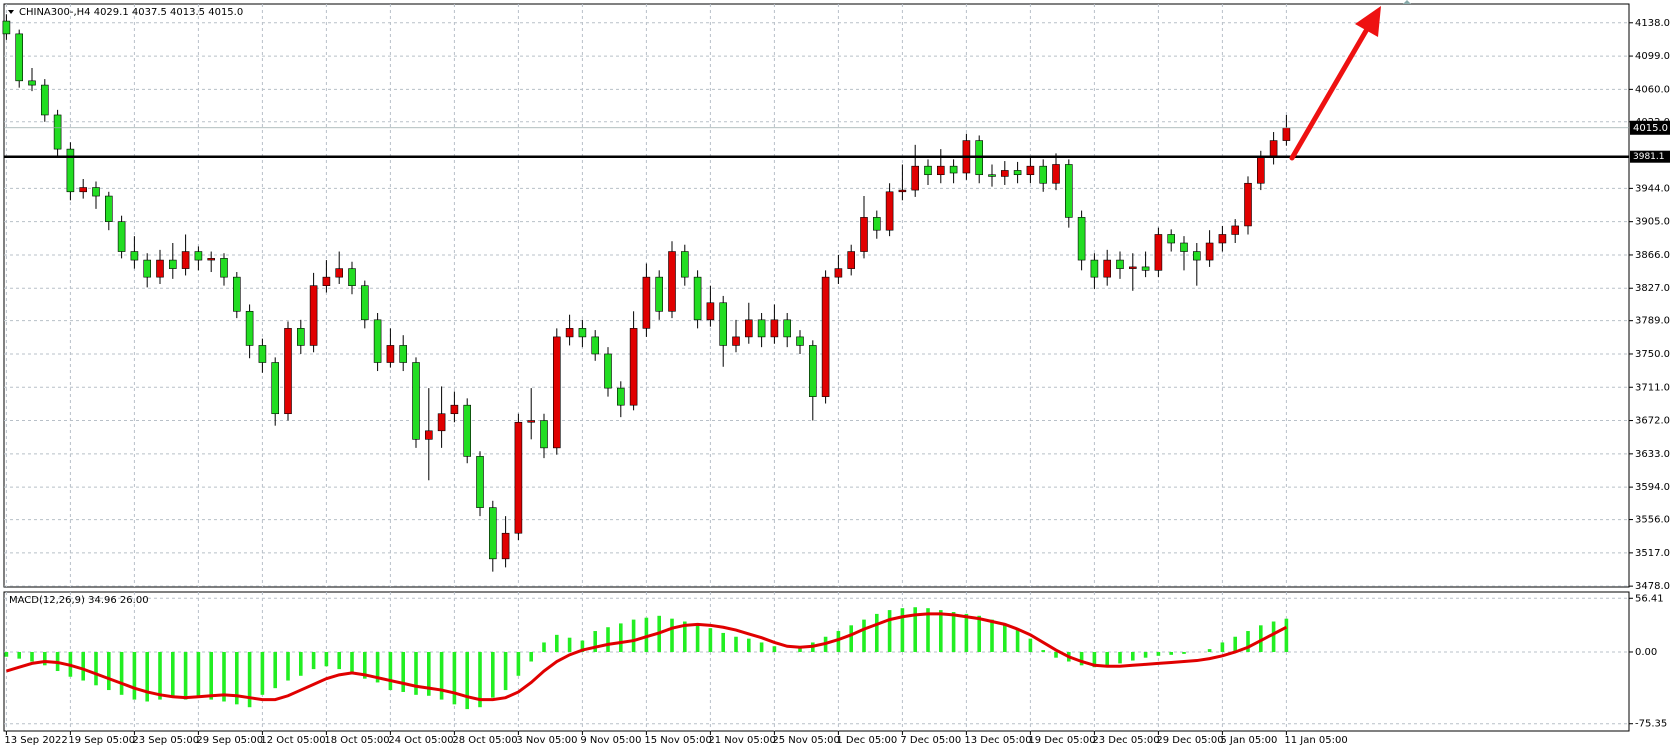  What do you see at coordinates (1652, 288) in the screenshot?
I see `y-tick-label: 3827.0` at bounding box center [1652, 288].